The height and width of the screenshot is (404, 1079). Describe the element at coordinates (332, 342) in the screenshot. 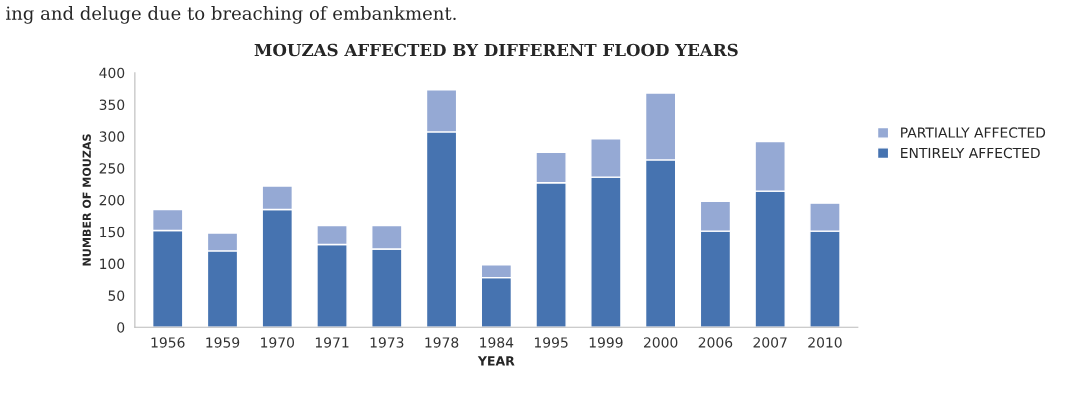

I see `x-tick-label: 1971` at that location.